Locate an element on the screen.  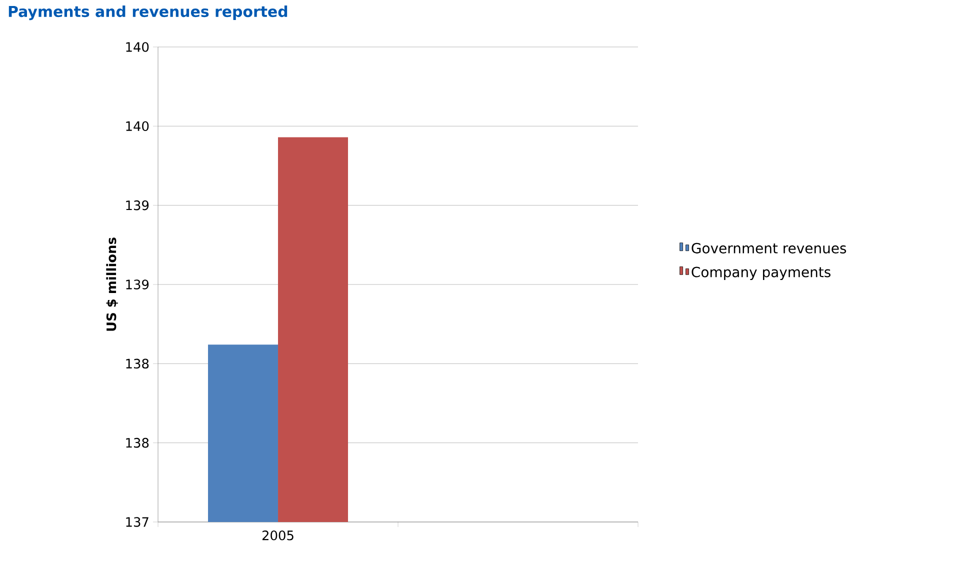
chart-title: Payments and revenues reported is located at coordinates (148, 13).